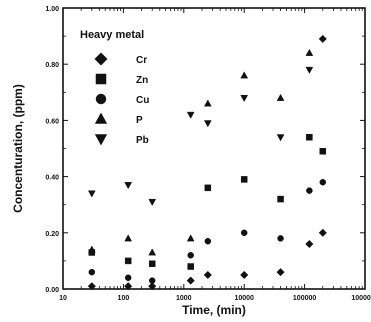 The width and height of the screenshot is (371, 322). What do you see at coordinates (184, 298) in the screenshot?
I see `x-tick-label: 1000` at bounding box center [184, 298].